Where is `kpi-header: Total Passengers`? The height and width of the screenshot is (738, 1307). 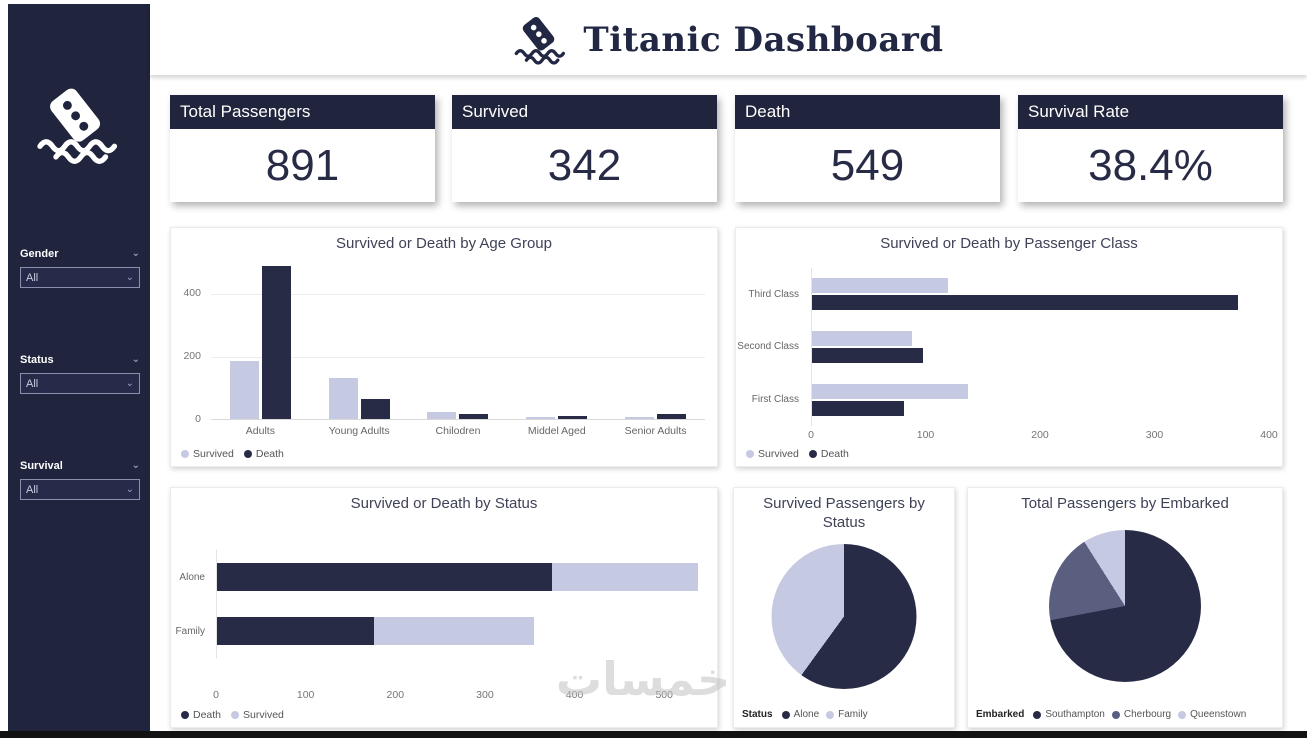
kpi-header: Total Passengers is located at coordinates (302, 112).